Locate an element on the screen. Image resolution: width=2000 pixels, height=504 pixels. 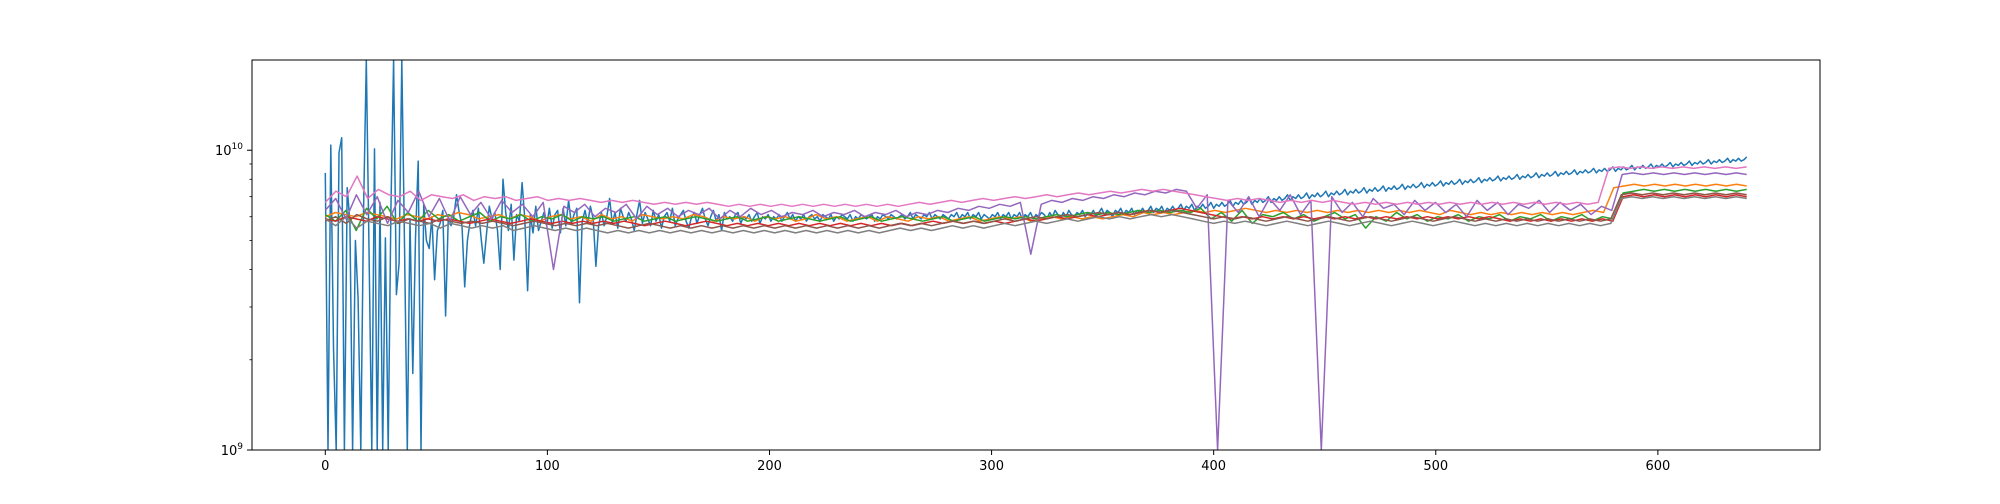
x-tick-label: 600 is located at coordinates (1657, 466).